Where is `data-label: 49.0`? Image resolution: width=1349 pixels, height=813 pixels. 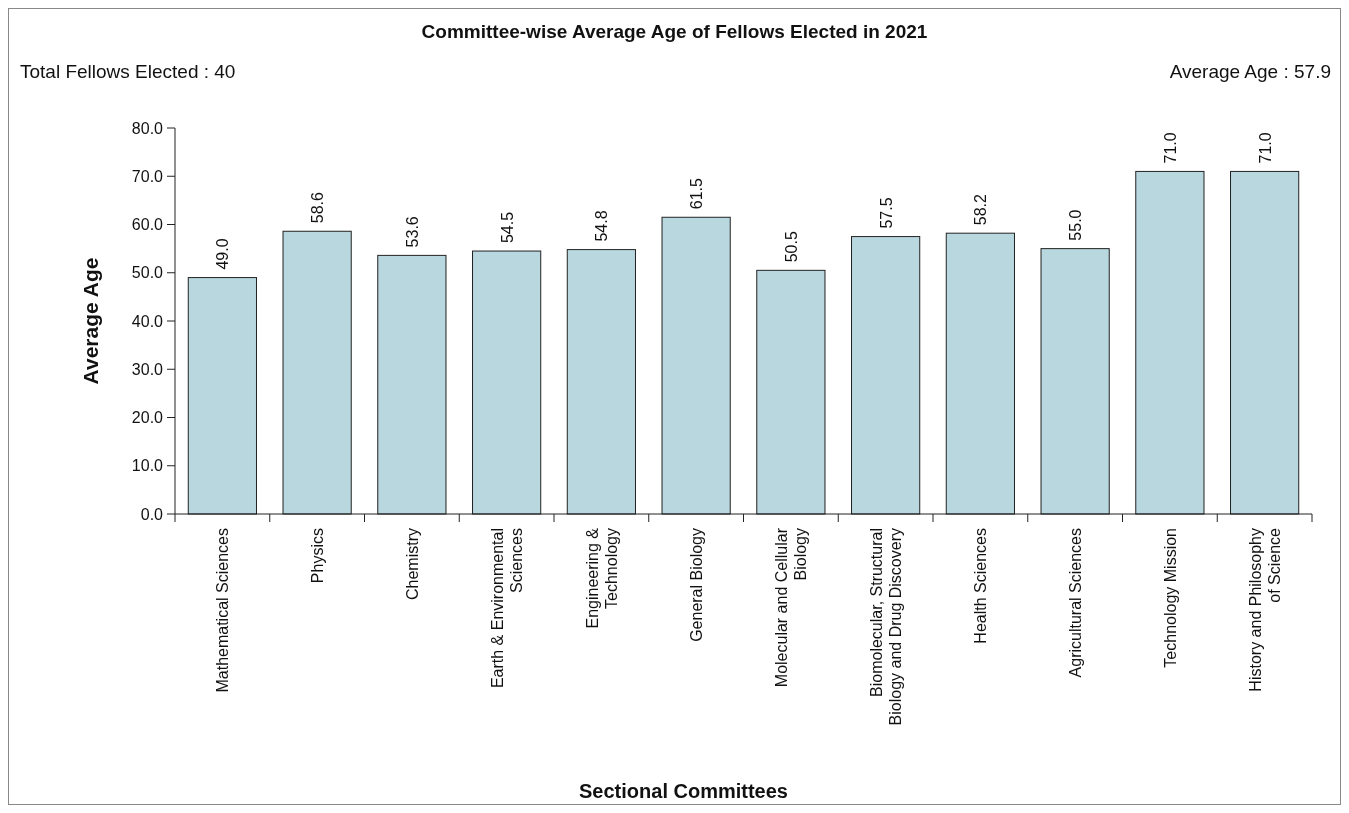 data-label: 49.0 is located at coordinates (223, 254).